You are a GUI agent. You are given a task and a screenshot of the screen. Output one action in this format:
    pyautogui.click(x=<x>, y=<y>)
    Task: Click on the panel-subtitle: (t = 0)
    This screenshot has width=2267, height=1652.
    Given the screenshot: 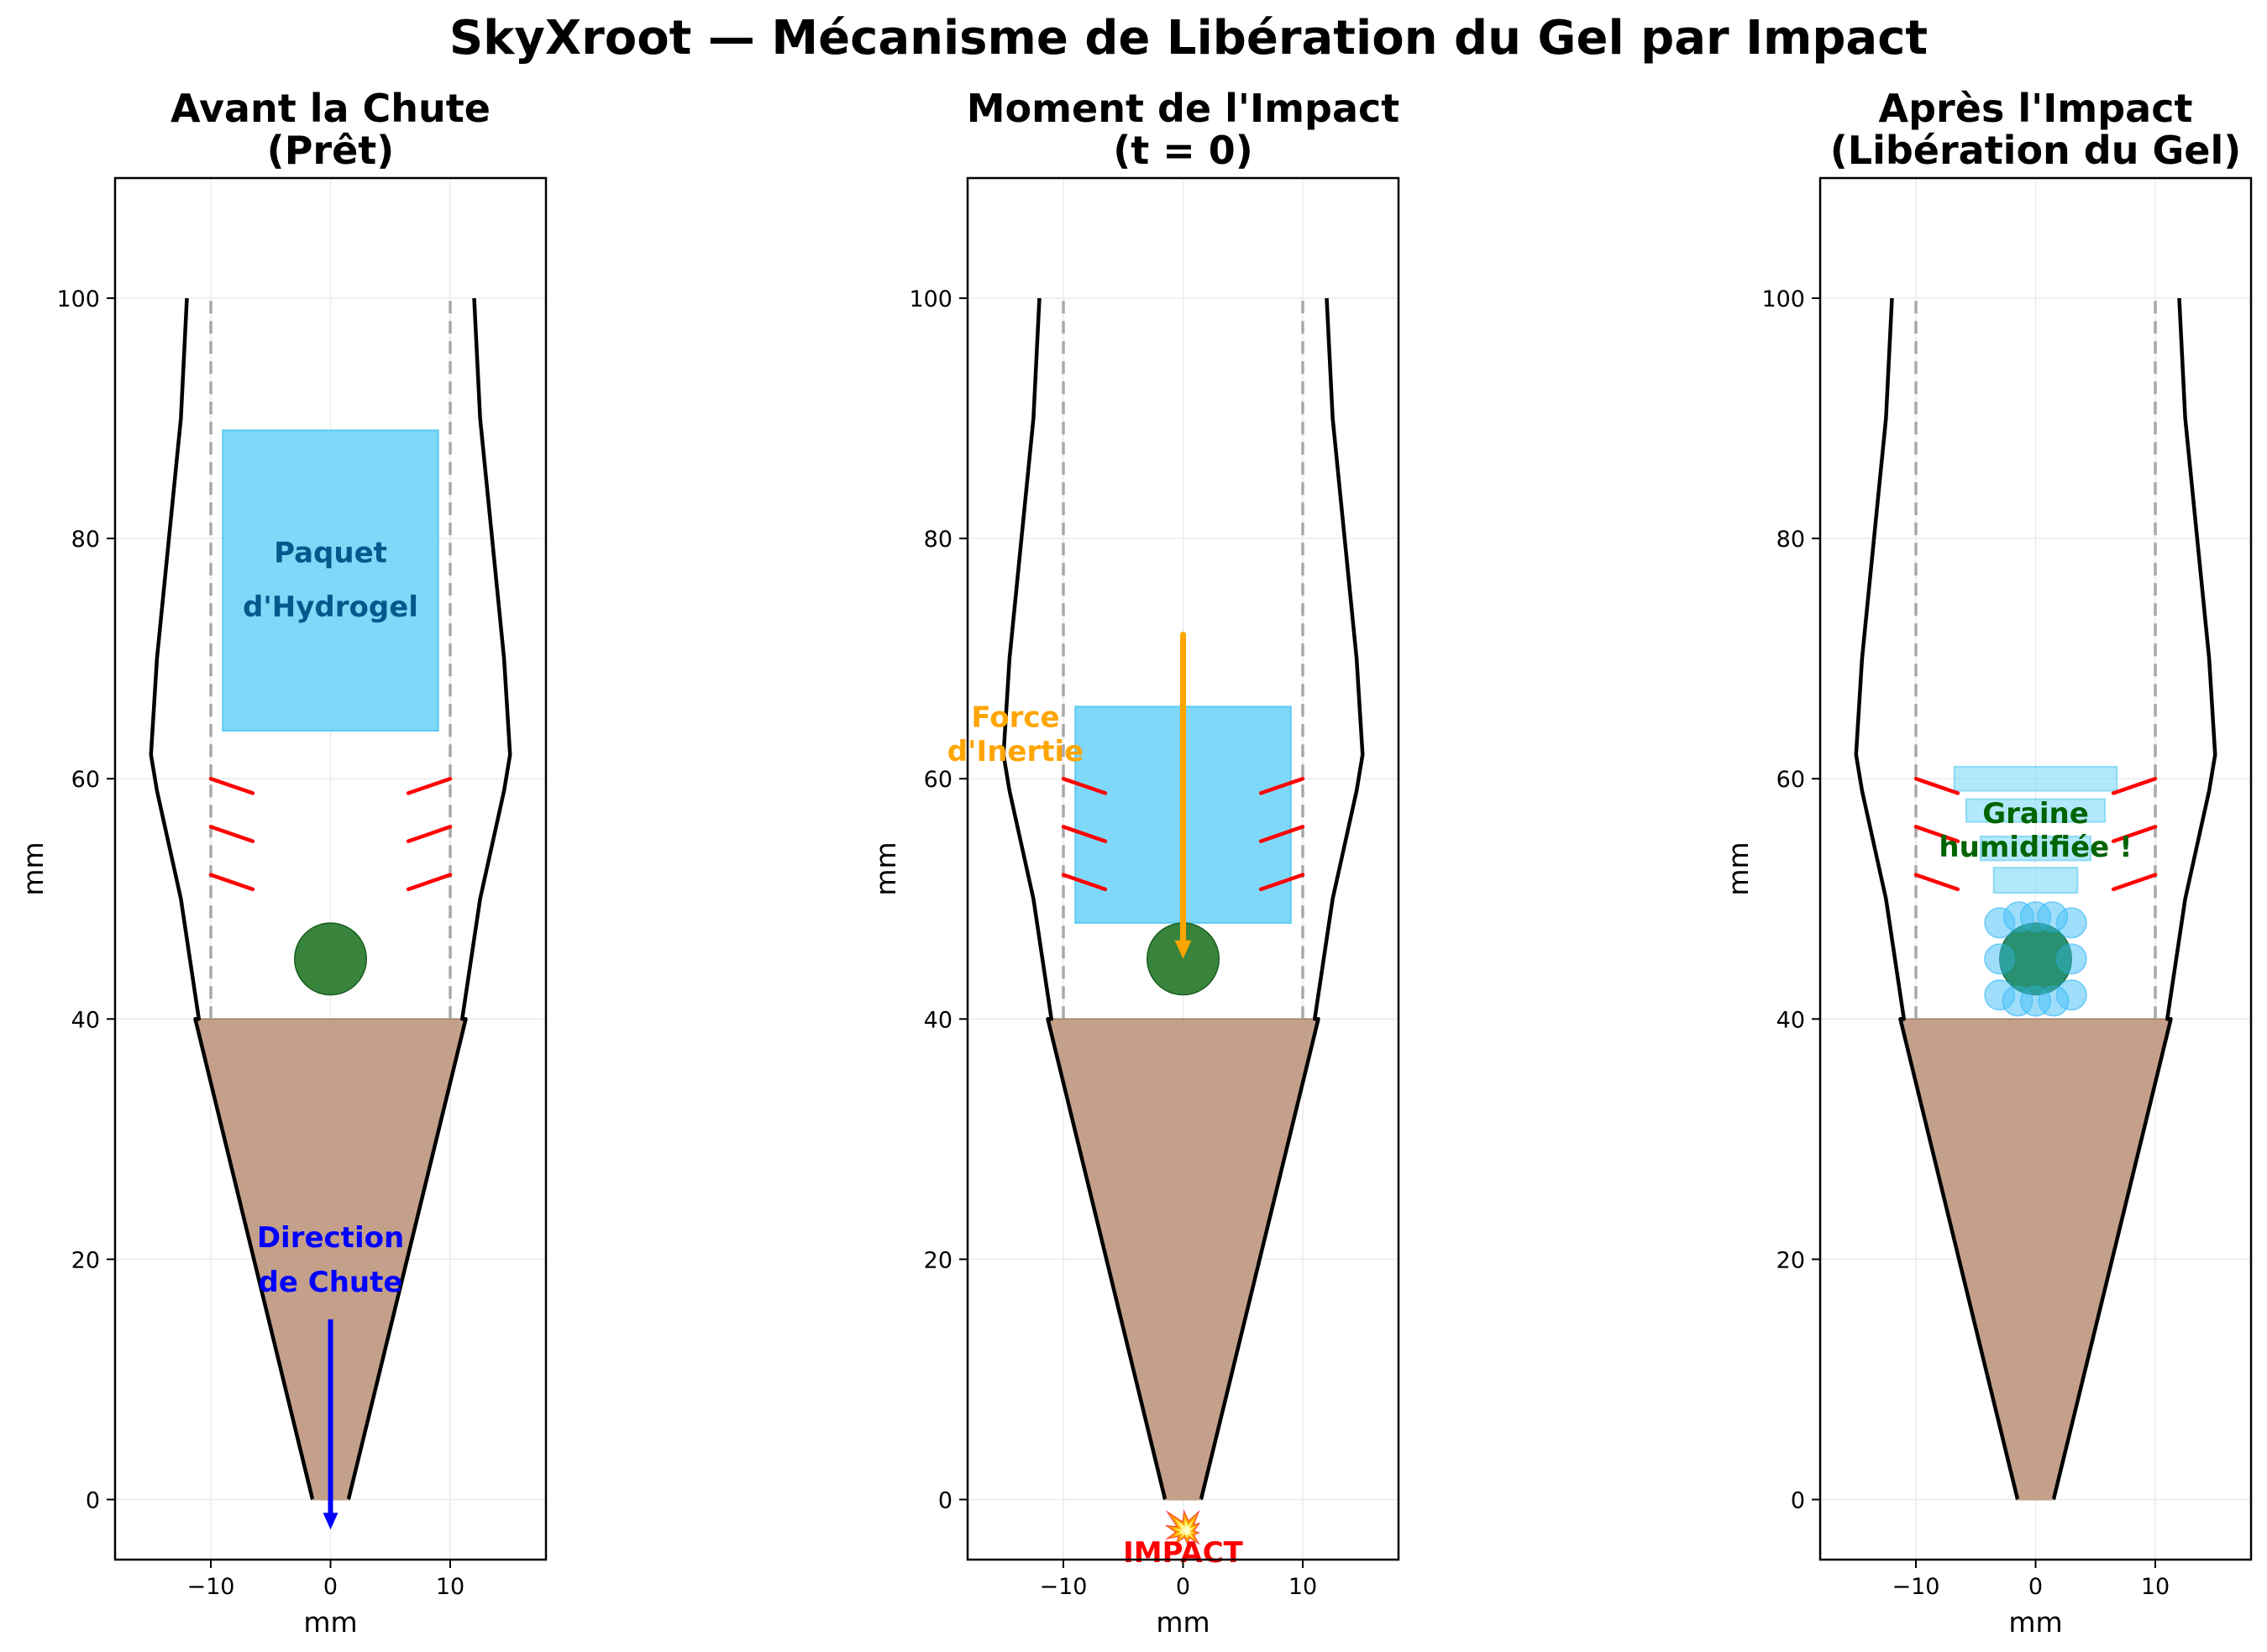 What is the action you would take?
    pyautogui.click(x=1183, y=150)
    